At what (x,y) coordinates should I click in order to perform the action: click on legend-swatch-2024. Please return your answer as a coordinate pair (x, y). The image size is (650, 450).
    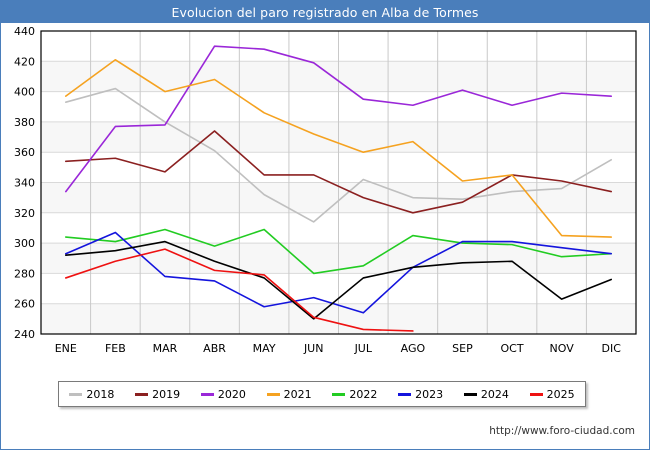
    Looking at the image, I should click on (470, 394).